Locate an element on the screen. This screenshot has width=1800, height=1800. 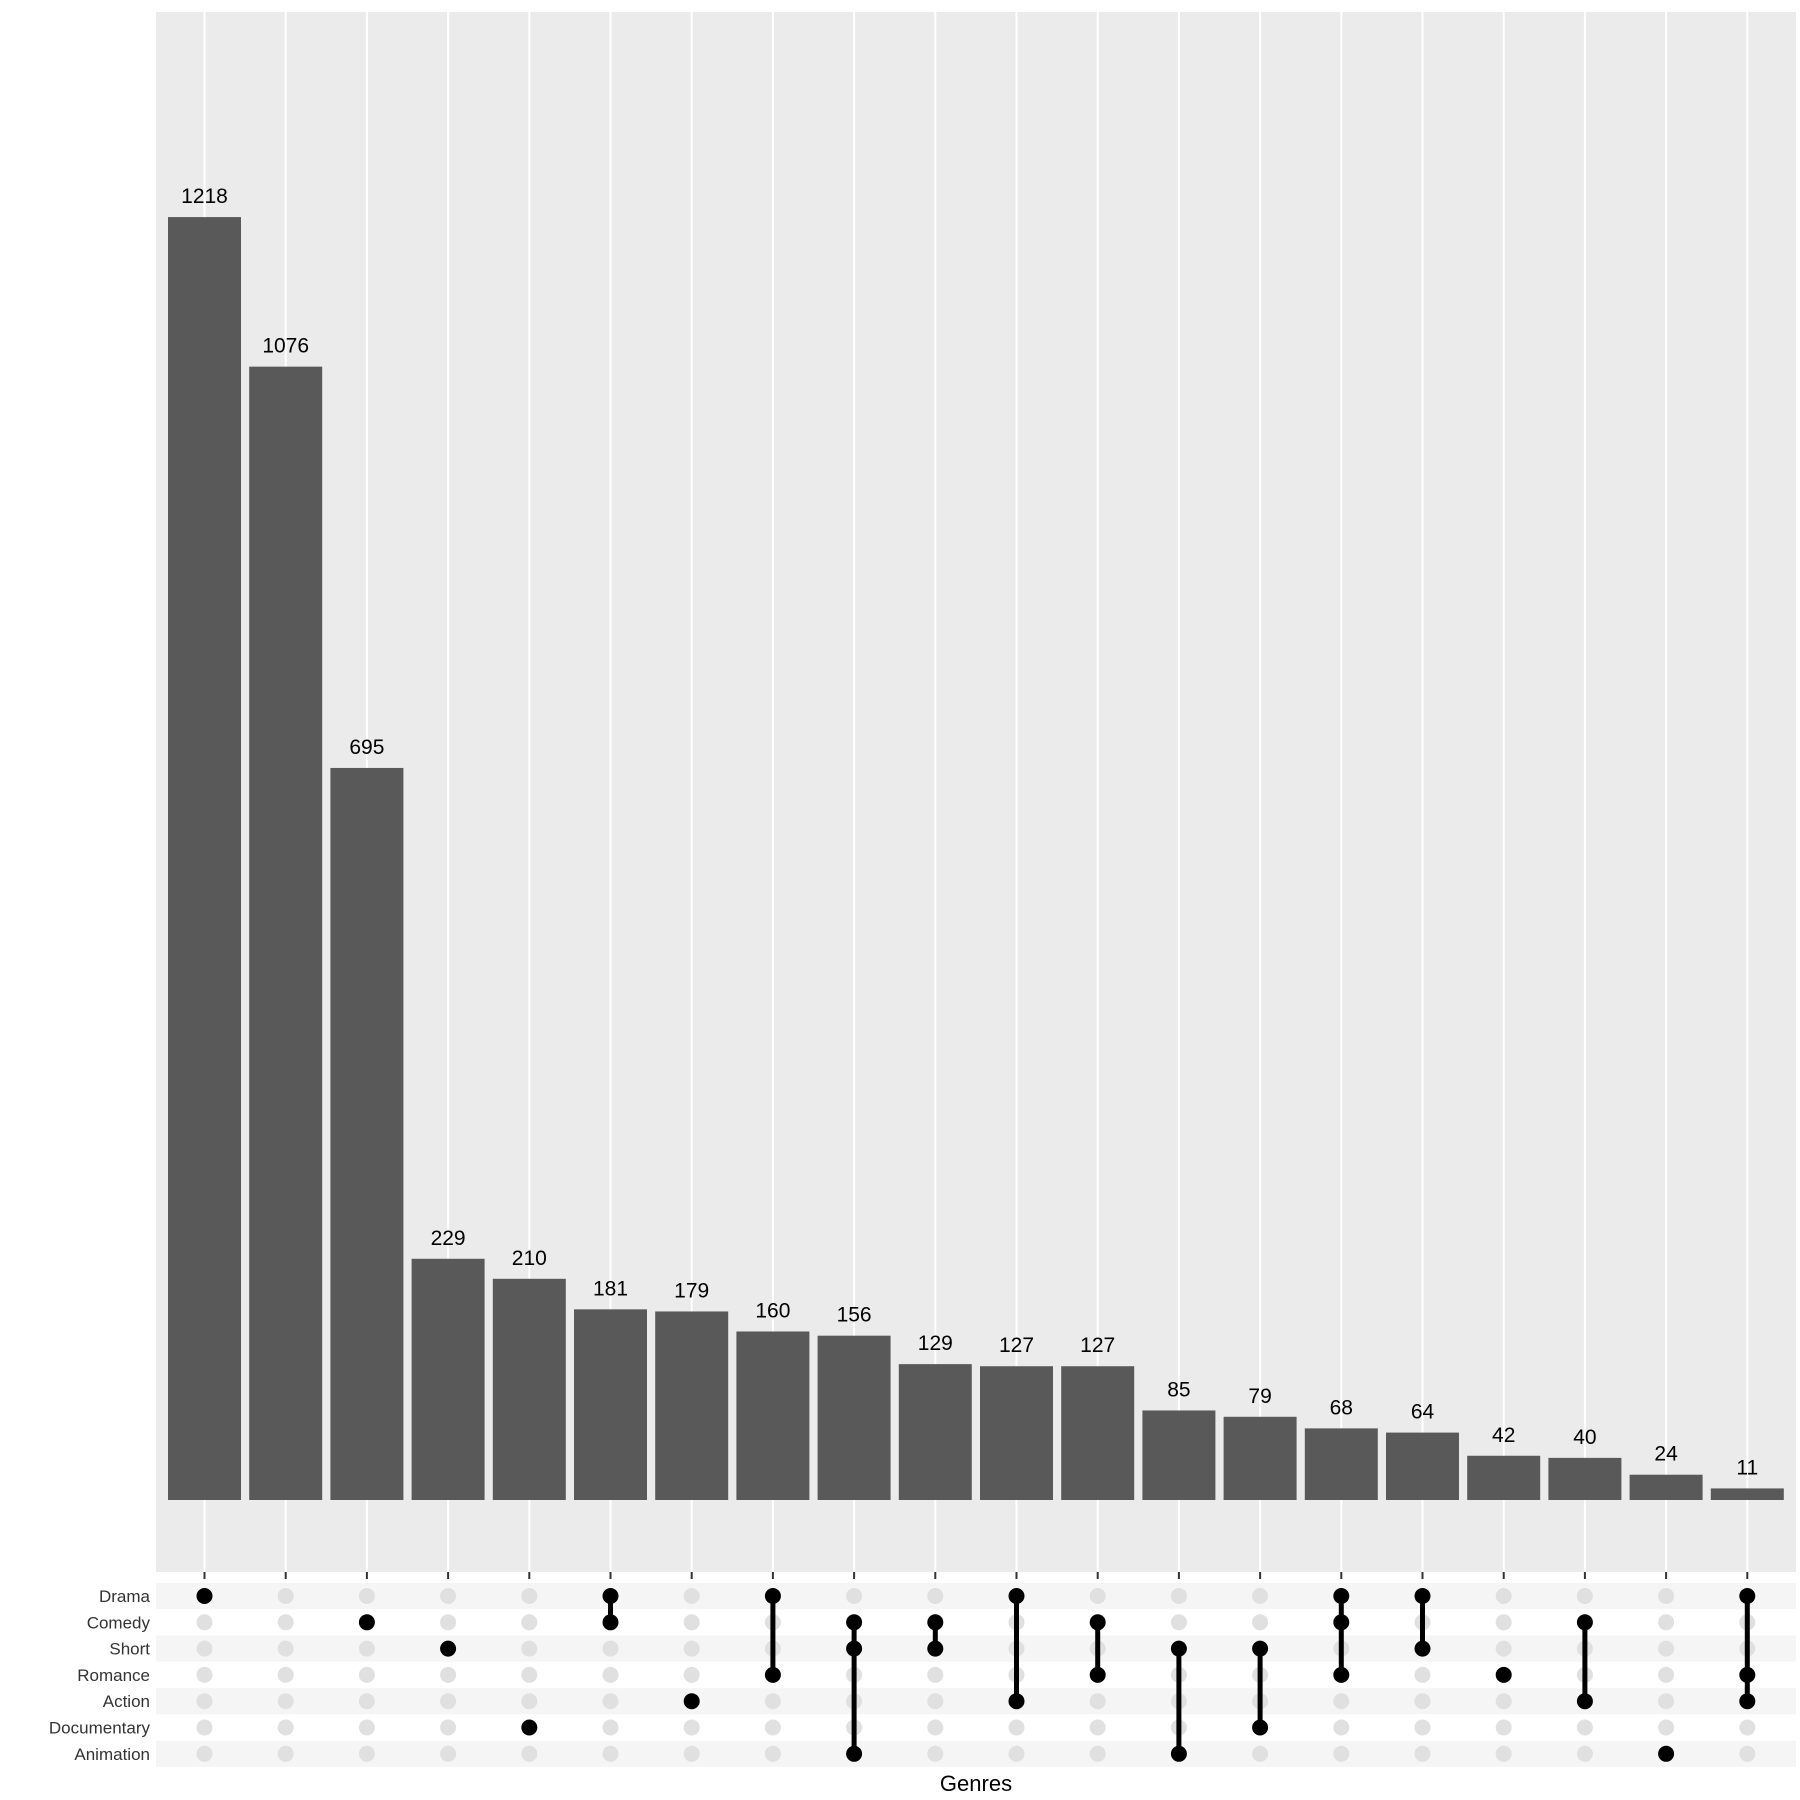
bar-value-label: 79 is located at coordinates (1259, 1396).